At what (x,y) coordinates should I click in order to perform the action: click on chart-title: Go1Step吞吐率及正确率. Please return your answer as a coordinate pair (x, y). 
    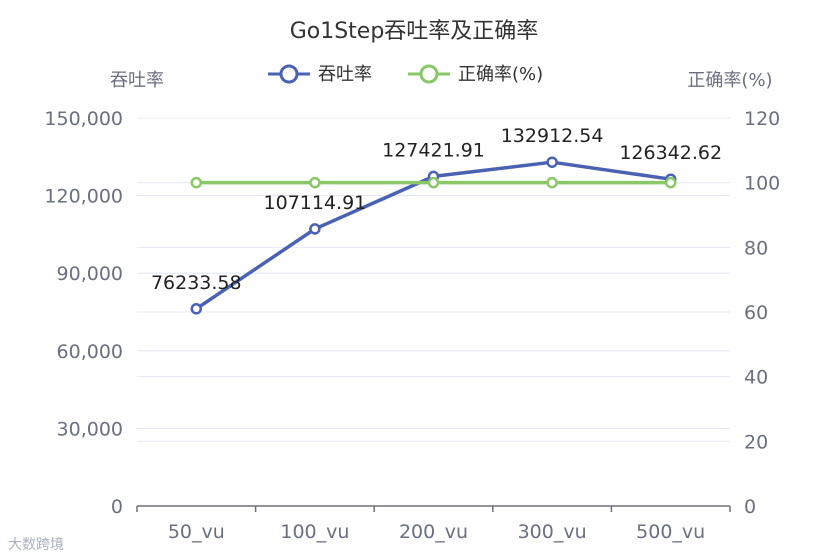
    Looking at the image, I should click on (414, 31).